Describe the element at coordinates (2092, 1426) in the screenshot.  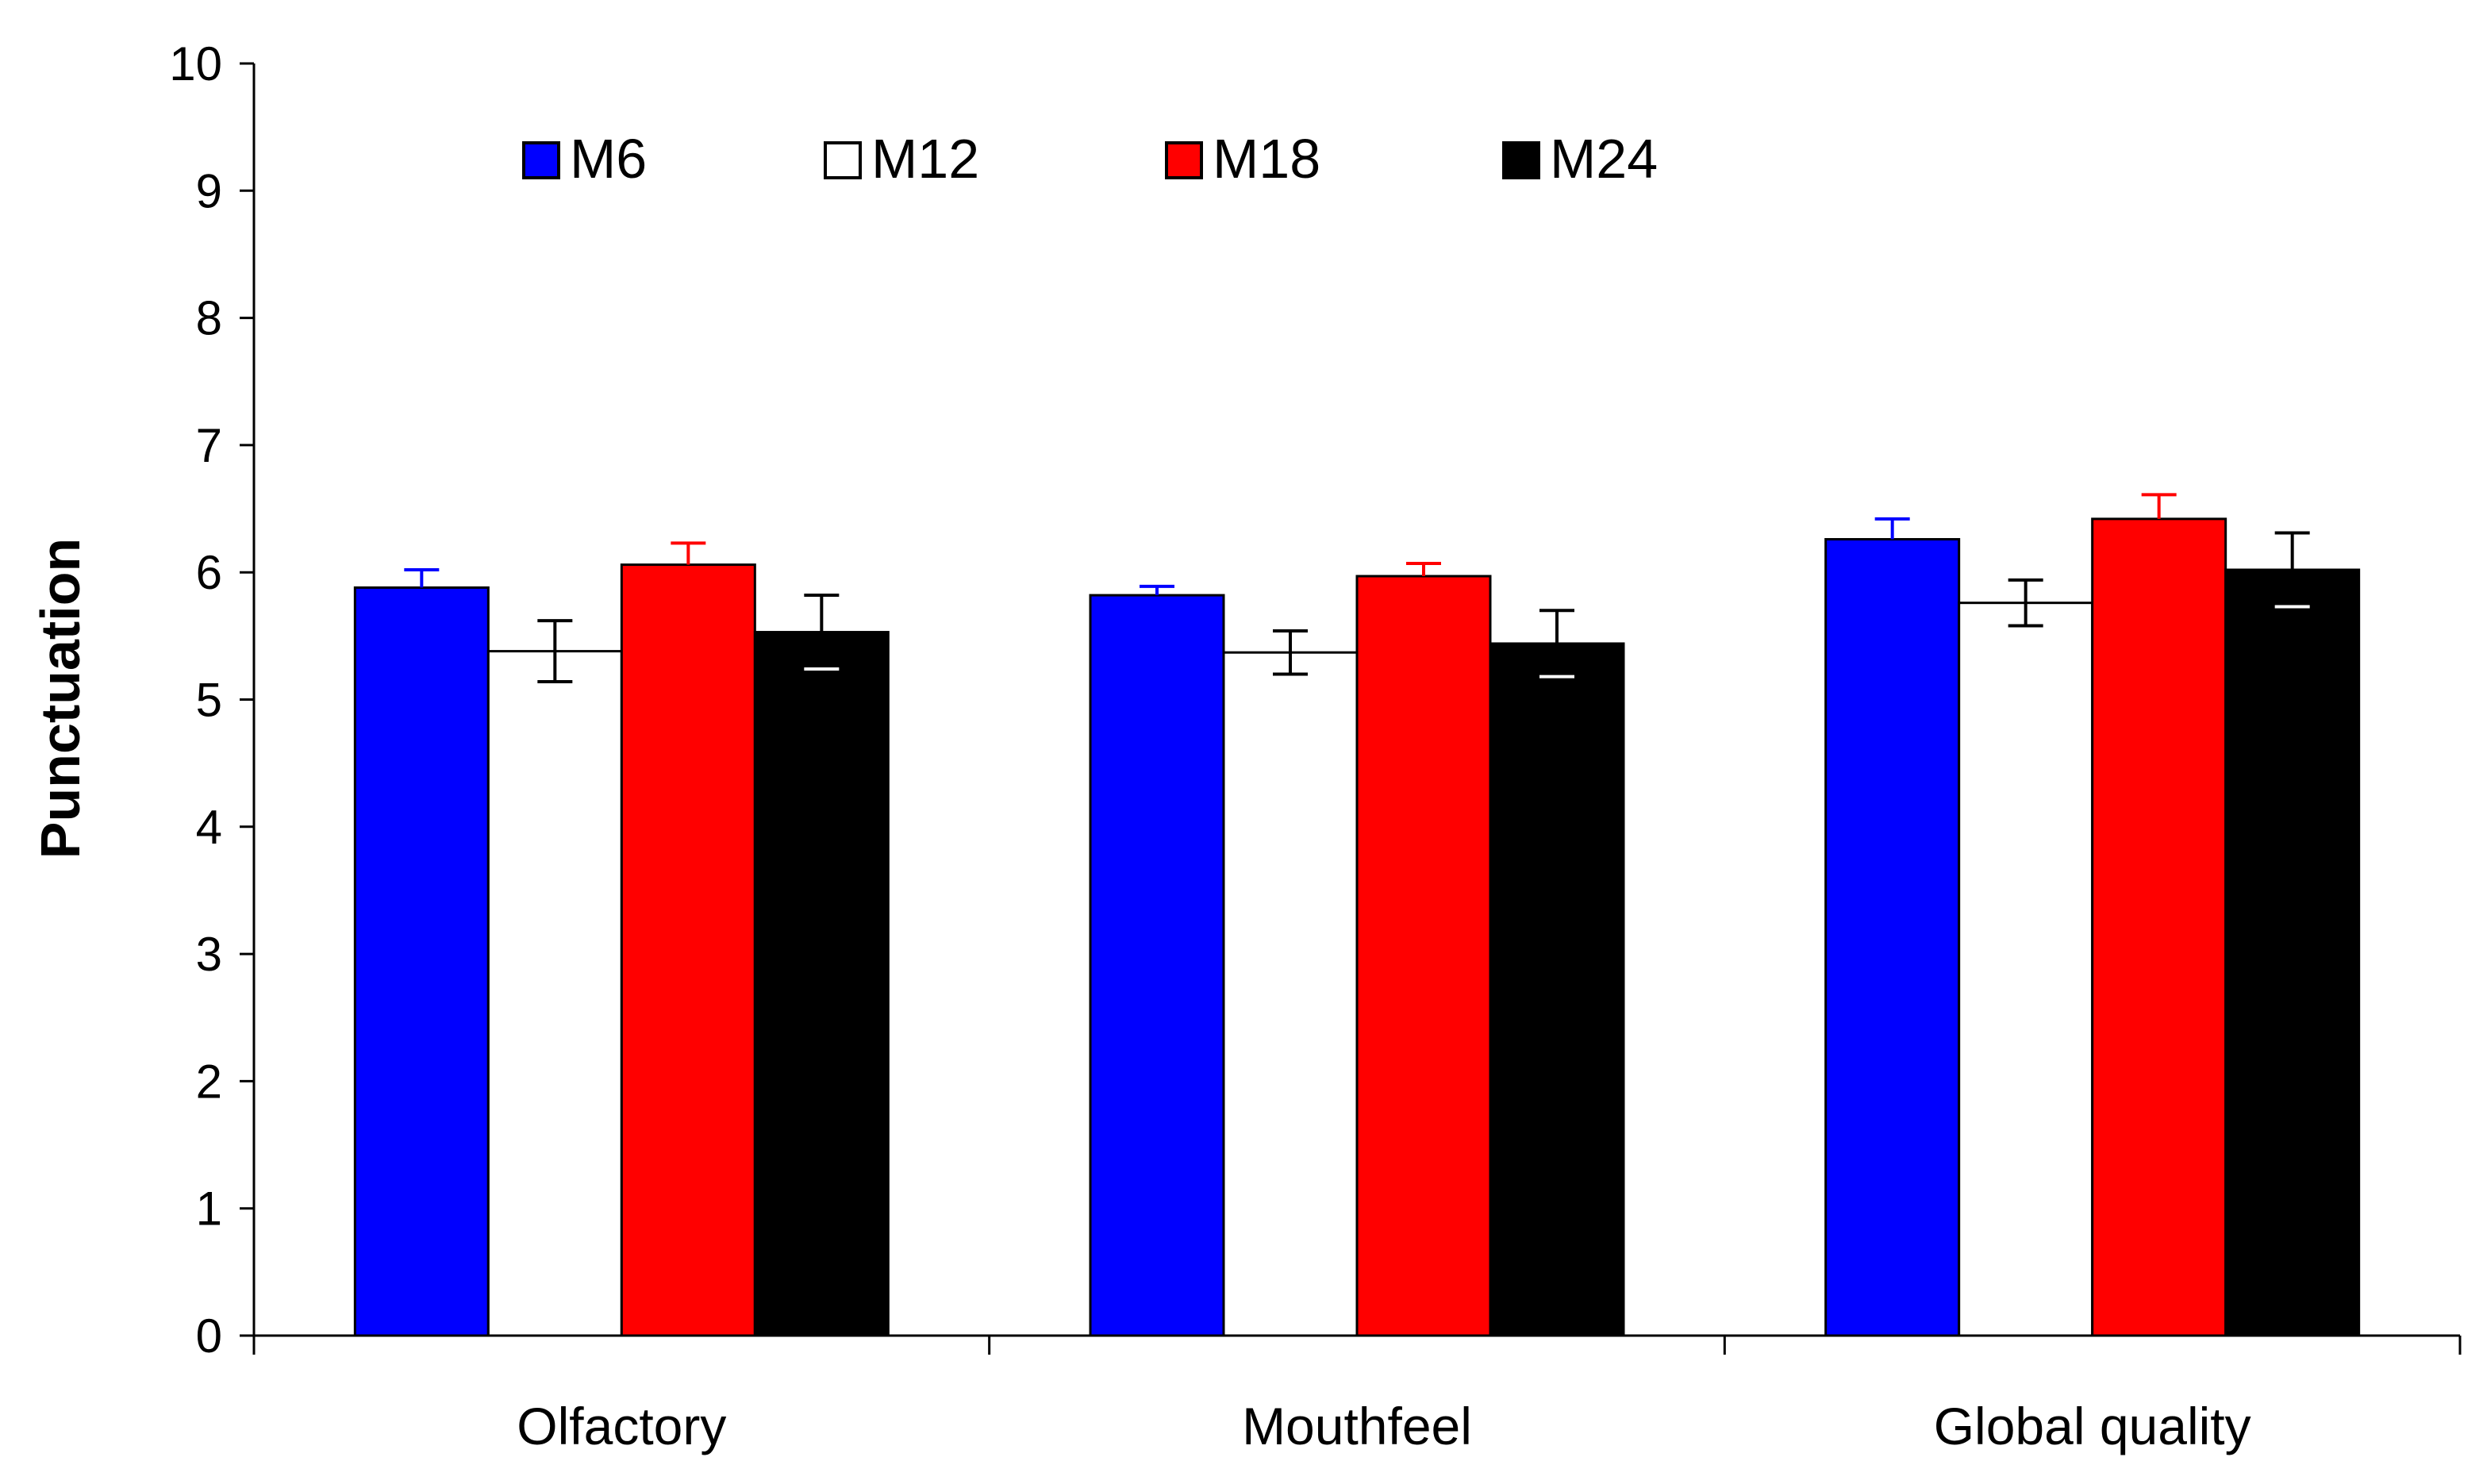
I see `x-category-label: Global quality` at that location.